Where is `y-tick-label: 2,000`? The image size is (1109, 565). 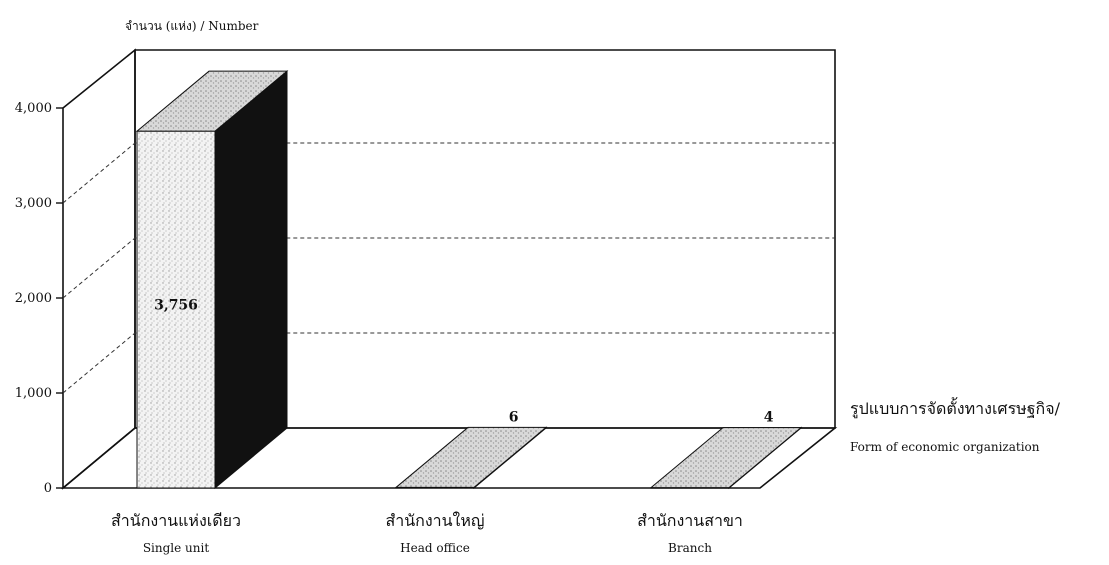 y-tick-label: 2,000 is located at coordinates (33, 298).